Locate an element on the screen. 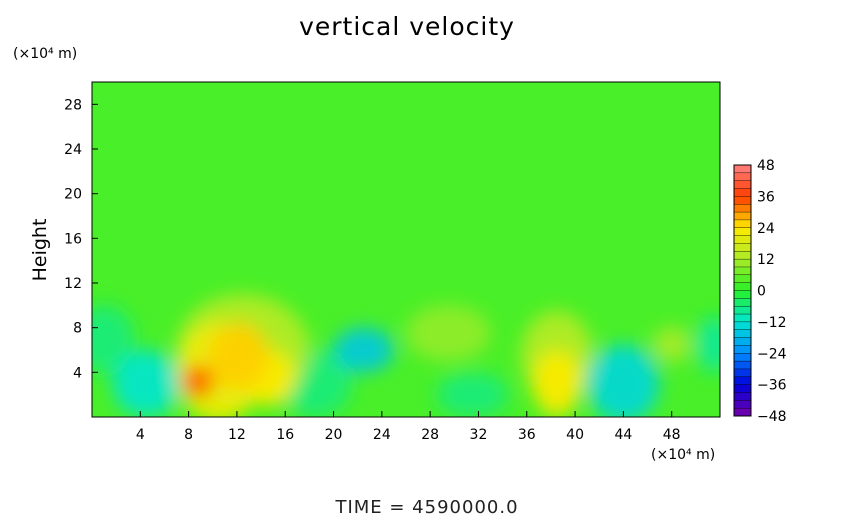  x-tick-label: 24 is located at coordinates (382, 435).